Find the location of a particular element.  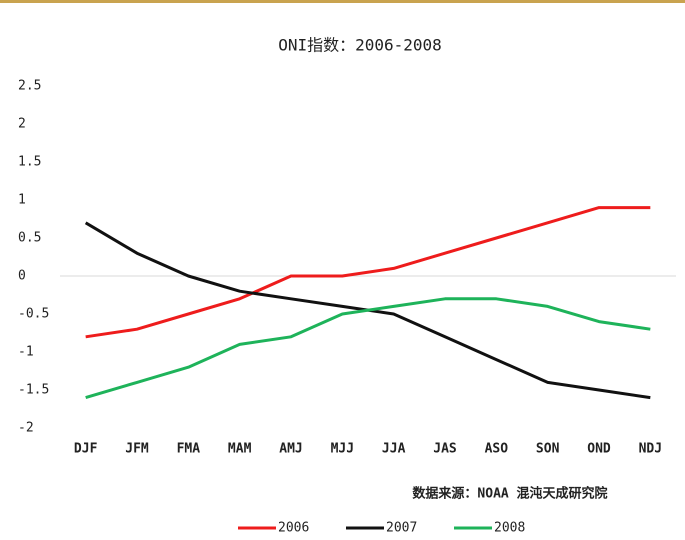

x-tick-label: JFM is located at coordinates (137, 449).